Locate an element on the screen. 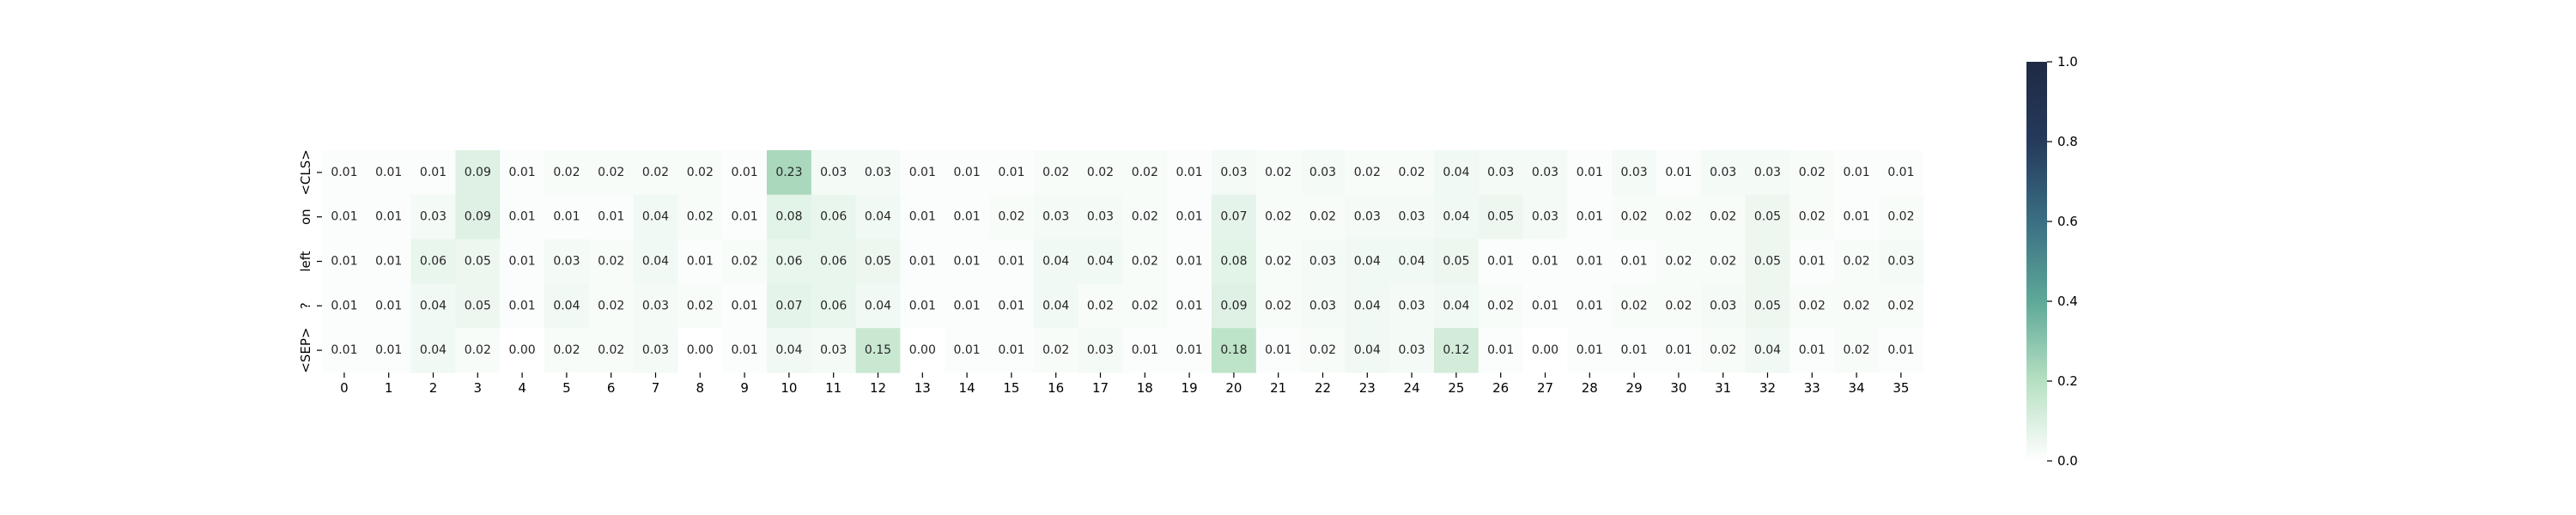 The width and height of the screenshot is (2576, 515). colorbar-tick-label: 0.2 is located at coordinates (2068, 381).